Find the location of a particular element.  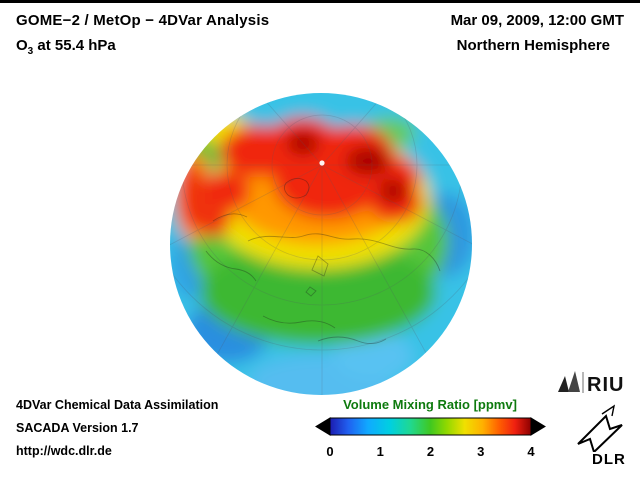

dlr-logo-text: DLR is located at coordinates (609, 459).